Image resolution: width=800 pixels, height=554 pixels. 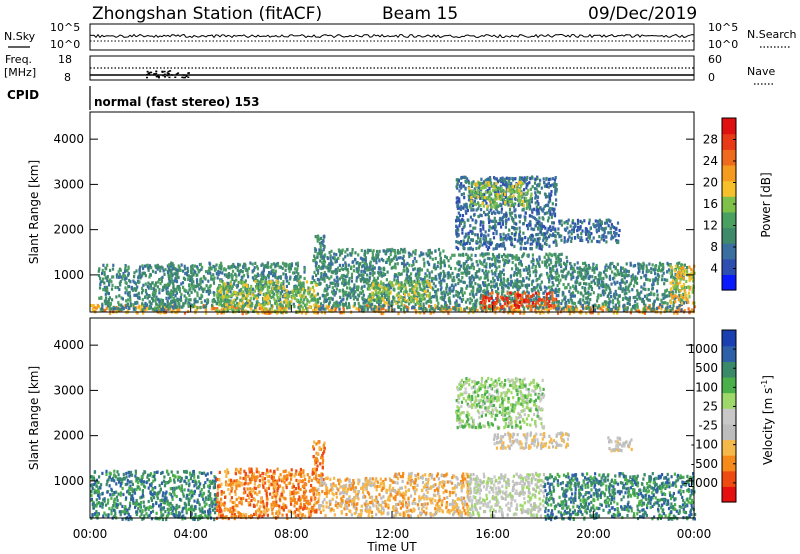 I want to click on freq-tick-top: 18, so click(x=65, y=59).